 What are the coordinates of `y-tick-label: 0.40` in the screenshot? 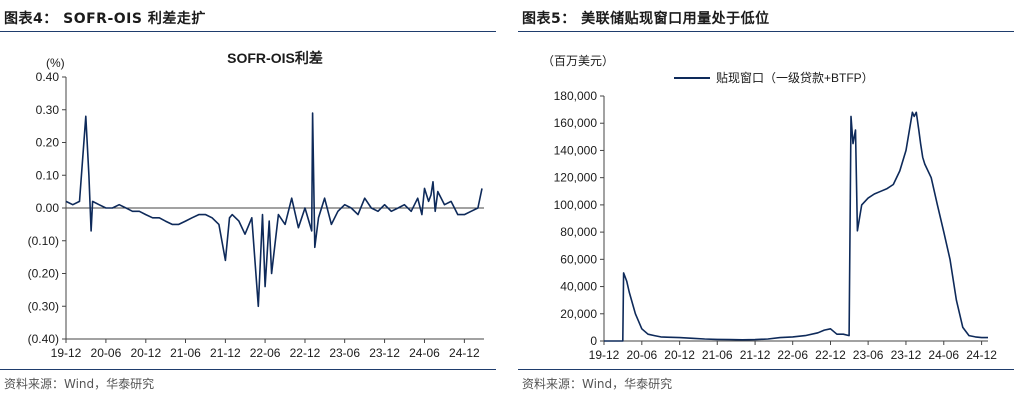 It's located at (48, 77).